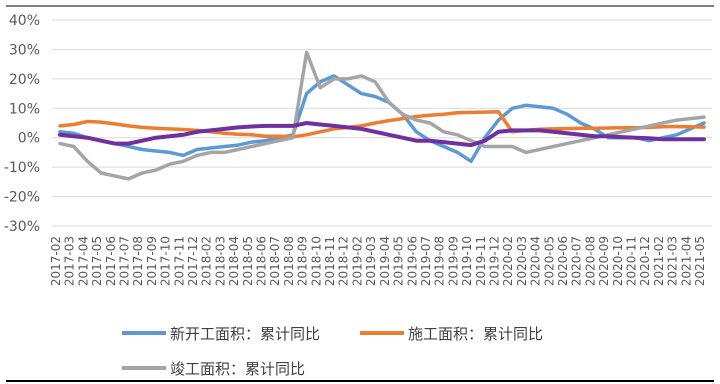  Describe the element at coordinates (125, 261) in the screenshot. I see `x-tick-label: 2017-07` at that location.